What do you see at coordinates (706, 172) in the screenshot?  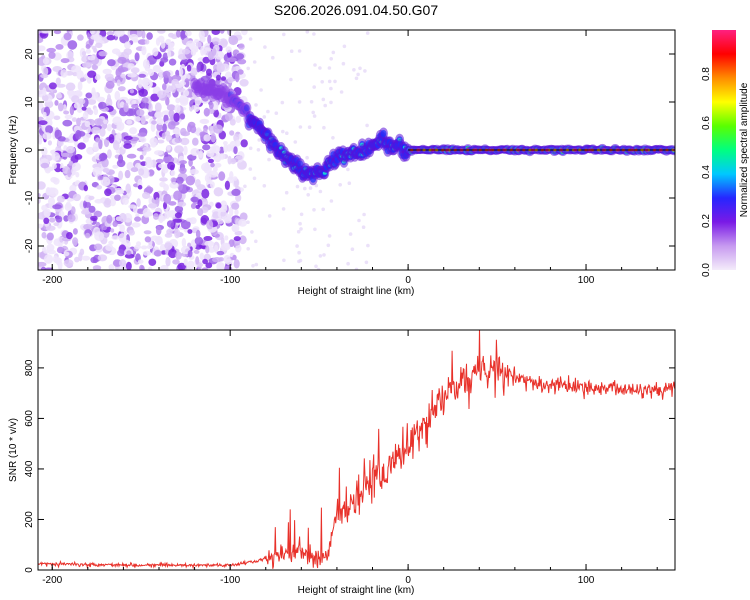 I see `colorbar-tick-label: 0.4` at bounding box center [706, 172].